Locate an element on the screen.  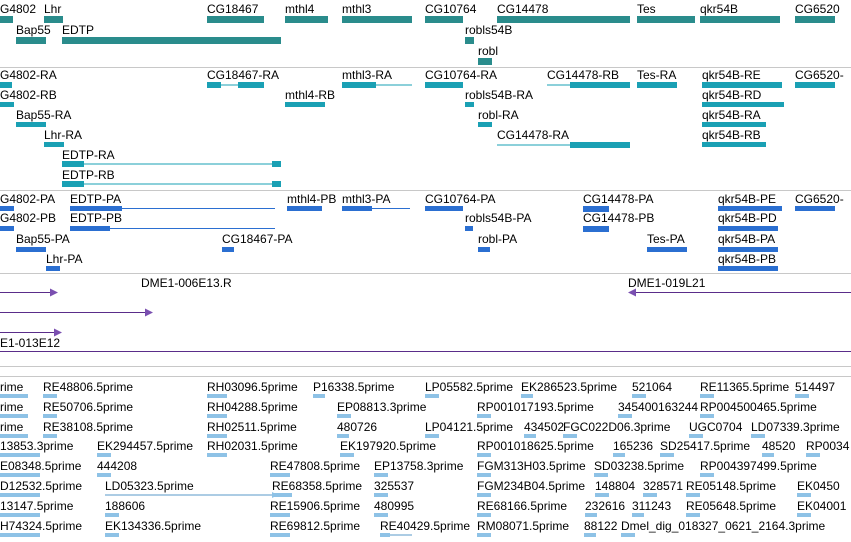
protein-label: Lhr-PA is located at coordinates (64, 259).